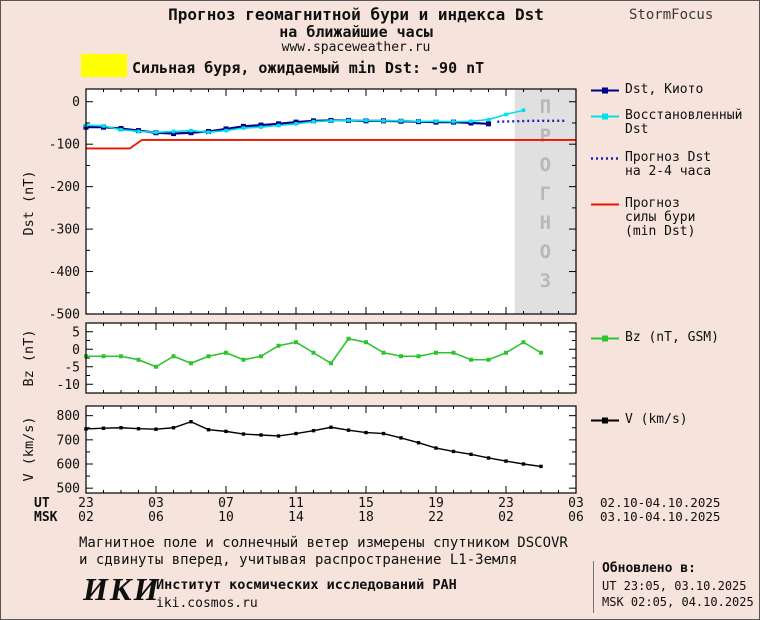 Image resolution: width=760 pixels, height=620 pixels. What do you see at coordinates (64, 145) in the screenshot?
I see `svg-text: -100` at bounding box center [64, 145].